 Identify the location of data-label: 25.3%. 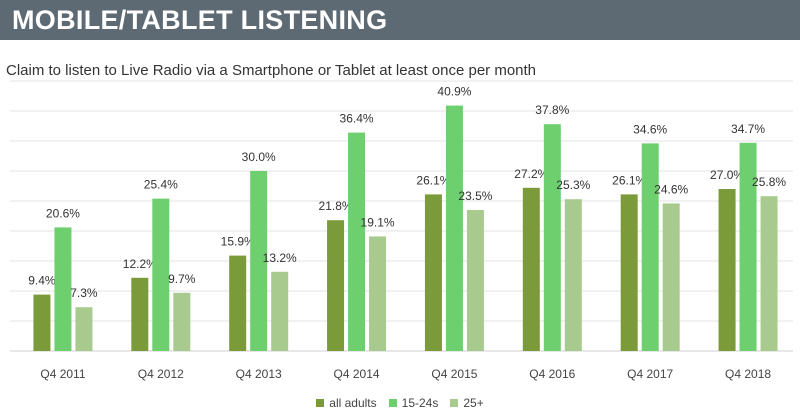
(573, 185).